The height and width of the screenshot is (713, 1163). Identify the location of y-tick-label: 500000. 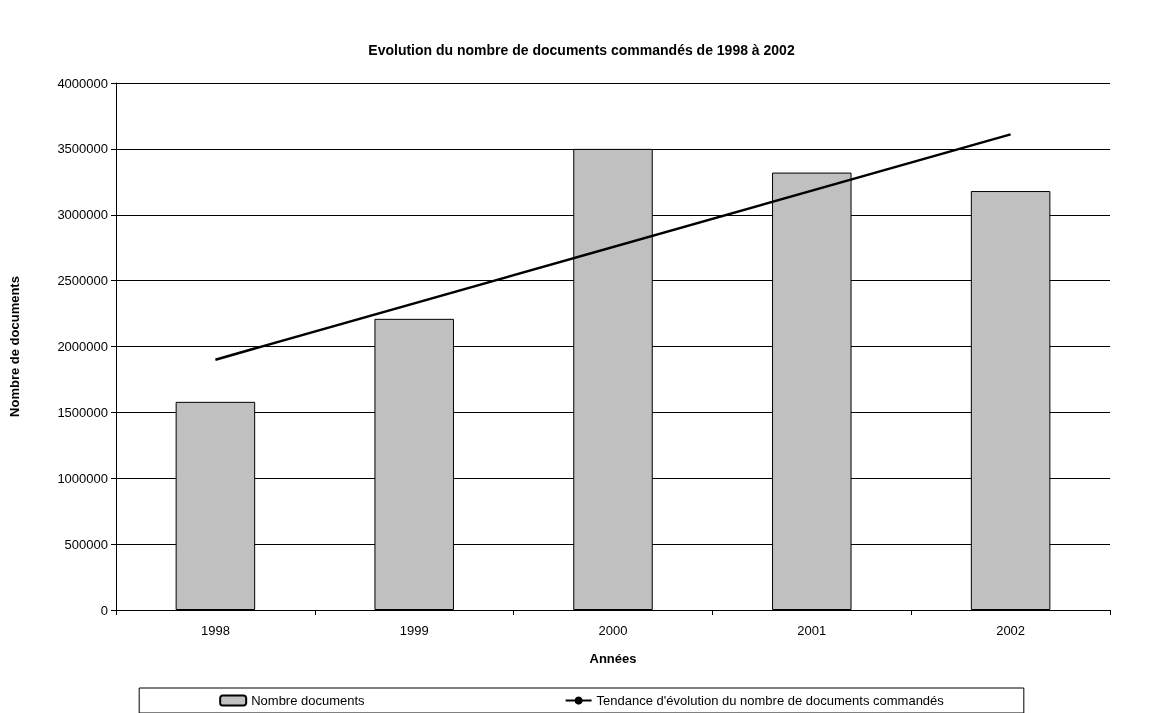
(86, 544).